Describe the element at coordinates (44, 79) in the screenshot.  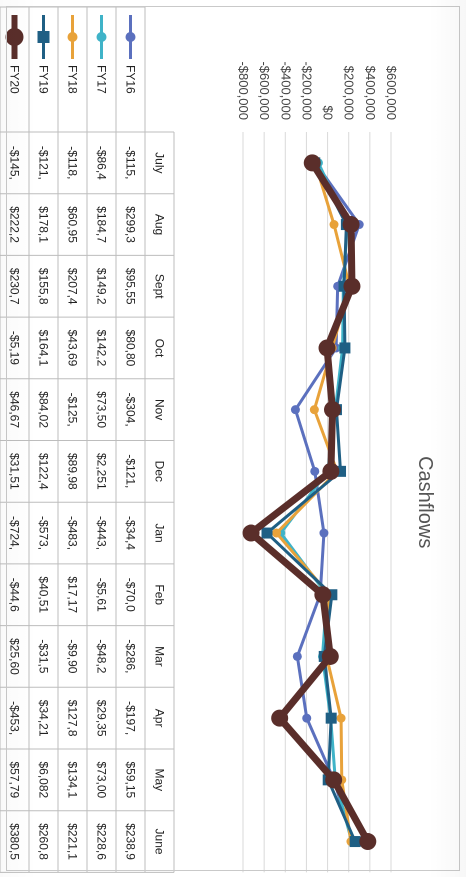
I see `legend-series-name: FY19` at that location.